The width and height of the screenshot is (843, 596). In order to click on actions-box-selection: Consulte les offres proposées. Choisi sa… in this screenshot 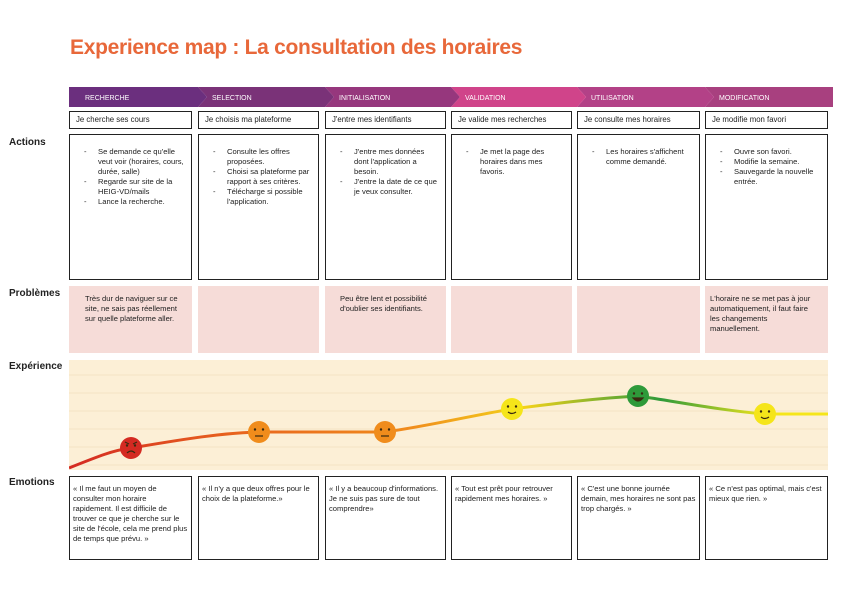, I will do `click(258, 207)`.